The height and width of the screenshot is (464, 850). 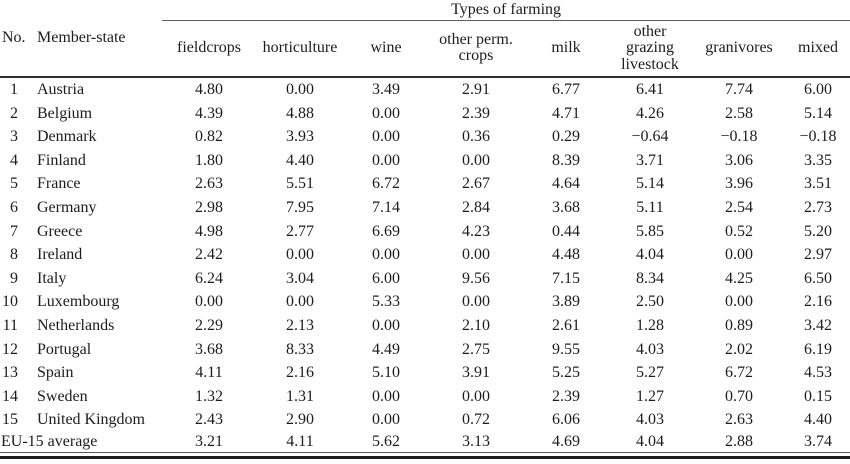 I want to click on col-header-granivores: granivores, so click(x=739, y=49).